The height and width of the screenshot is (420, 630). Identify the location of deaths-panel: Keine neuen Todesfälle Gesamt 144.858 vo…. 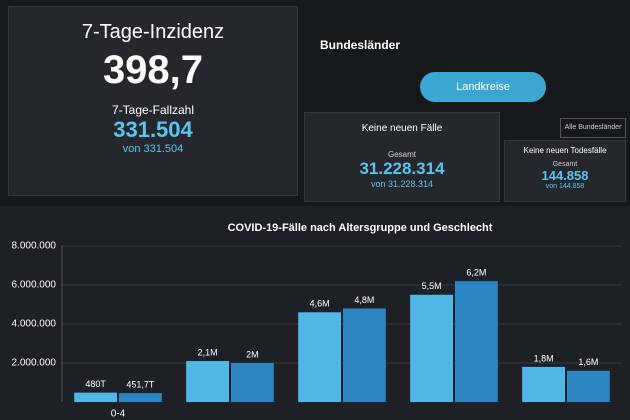
(565, 171).